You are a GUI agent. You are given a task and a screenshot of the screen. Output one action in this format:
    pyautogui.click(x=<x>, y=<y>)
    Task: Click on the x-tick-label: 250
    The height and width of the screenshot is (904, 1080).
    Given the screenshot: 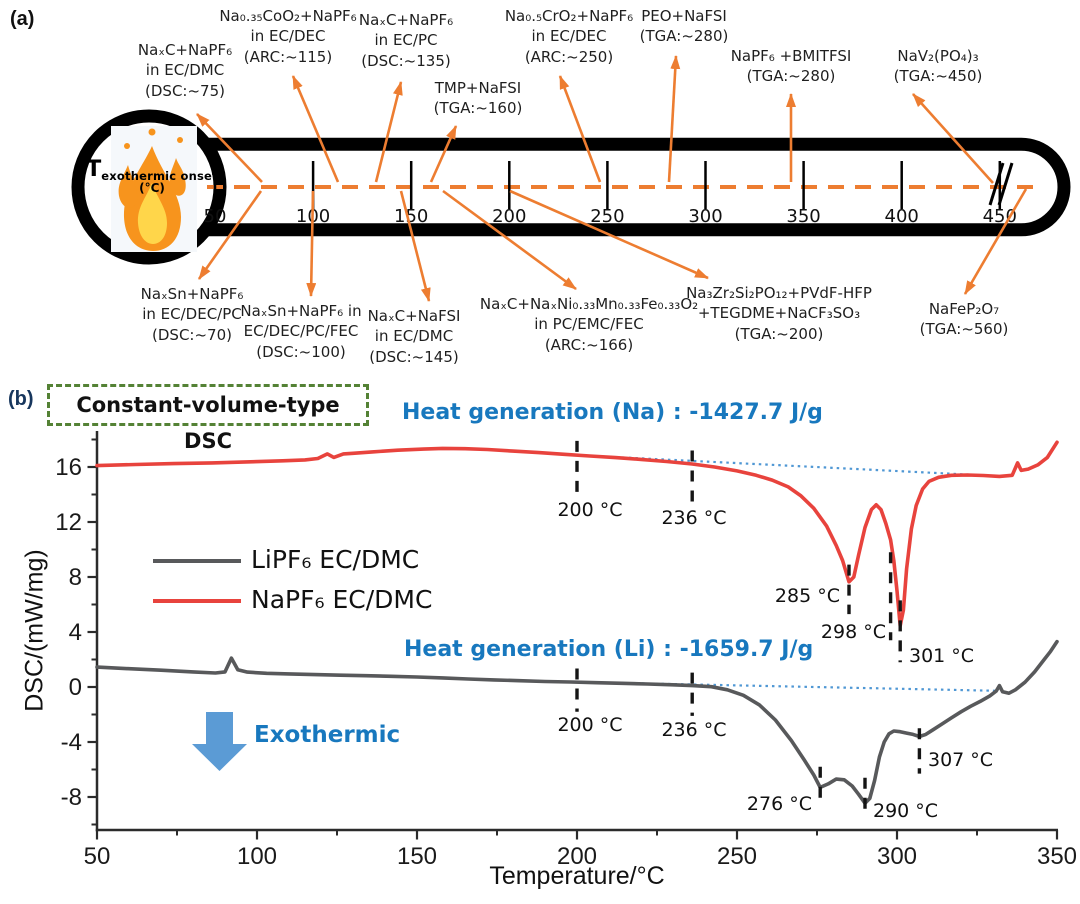 What is the action you would take?
    pyautogui.click(x=737, y=856)
    